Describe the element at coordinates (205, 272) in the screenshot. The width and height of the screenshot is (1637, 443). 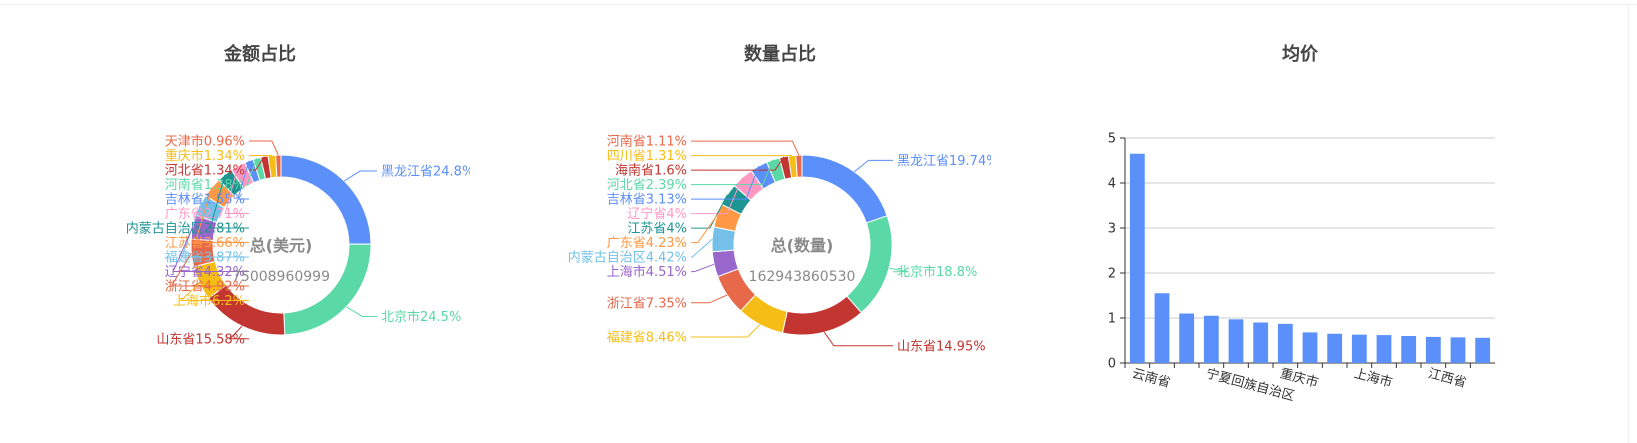
I see `pie-slice-label: 辽宁省4.32%` at that location.